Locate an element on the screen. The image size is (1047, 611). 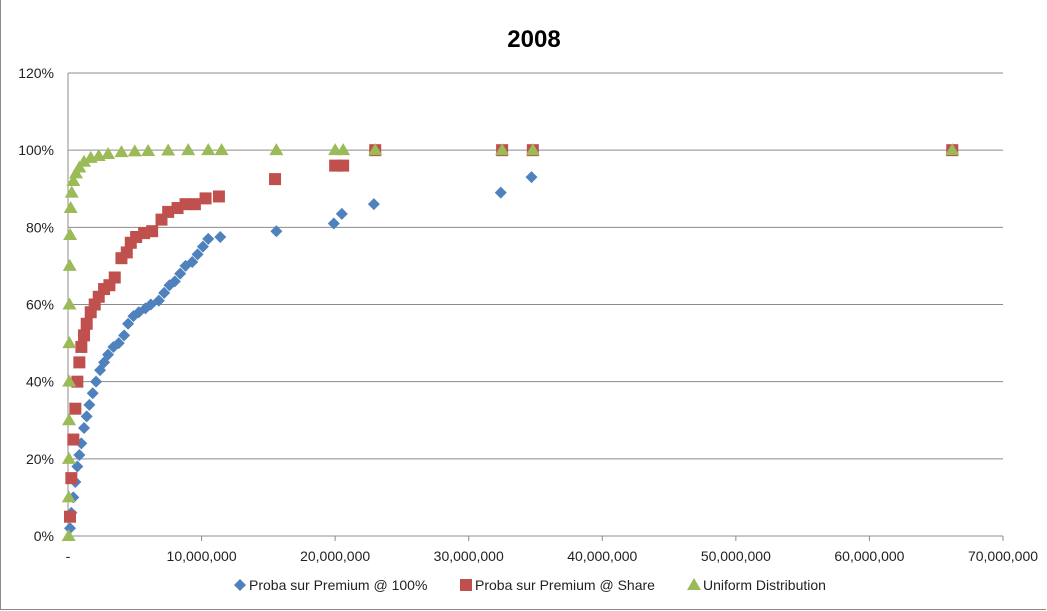
legend-item: Proba sur Premium @ Share is located at coordinates (557, 585).